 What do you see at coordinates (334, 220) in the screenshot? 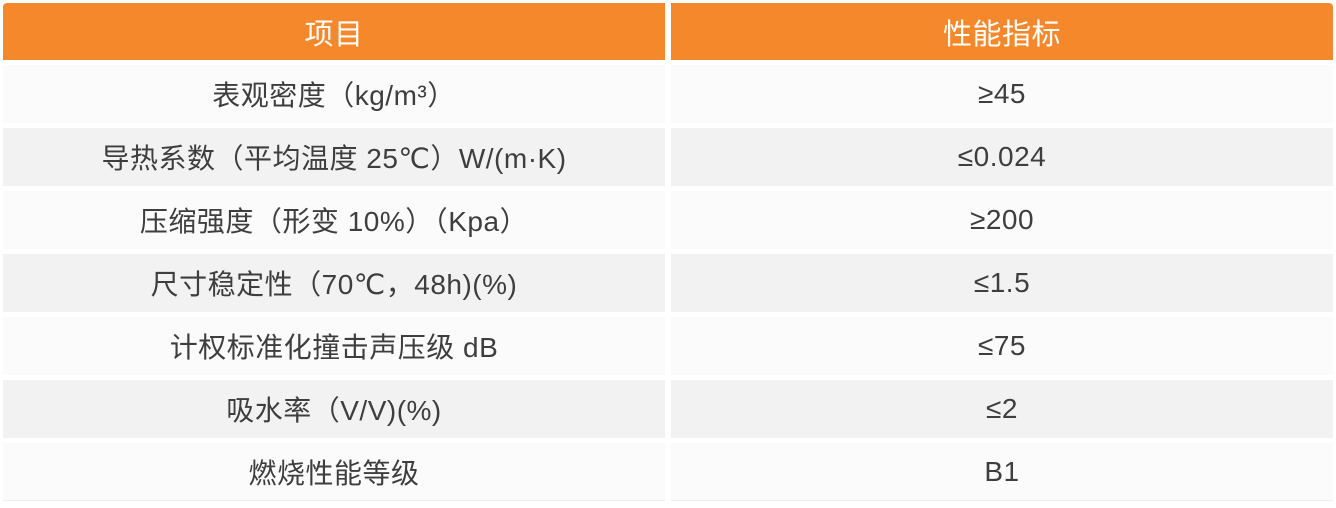
I see `item-cell: 压缩强度（形变 10%）（Kpa）` at bounding box center [334, 220].